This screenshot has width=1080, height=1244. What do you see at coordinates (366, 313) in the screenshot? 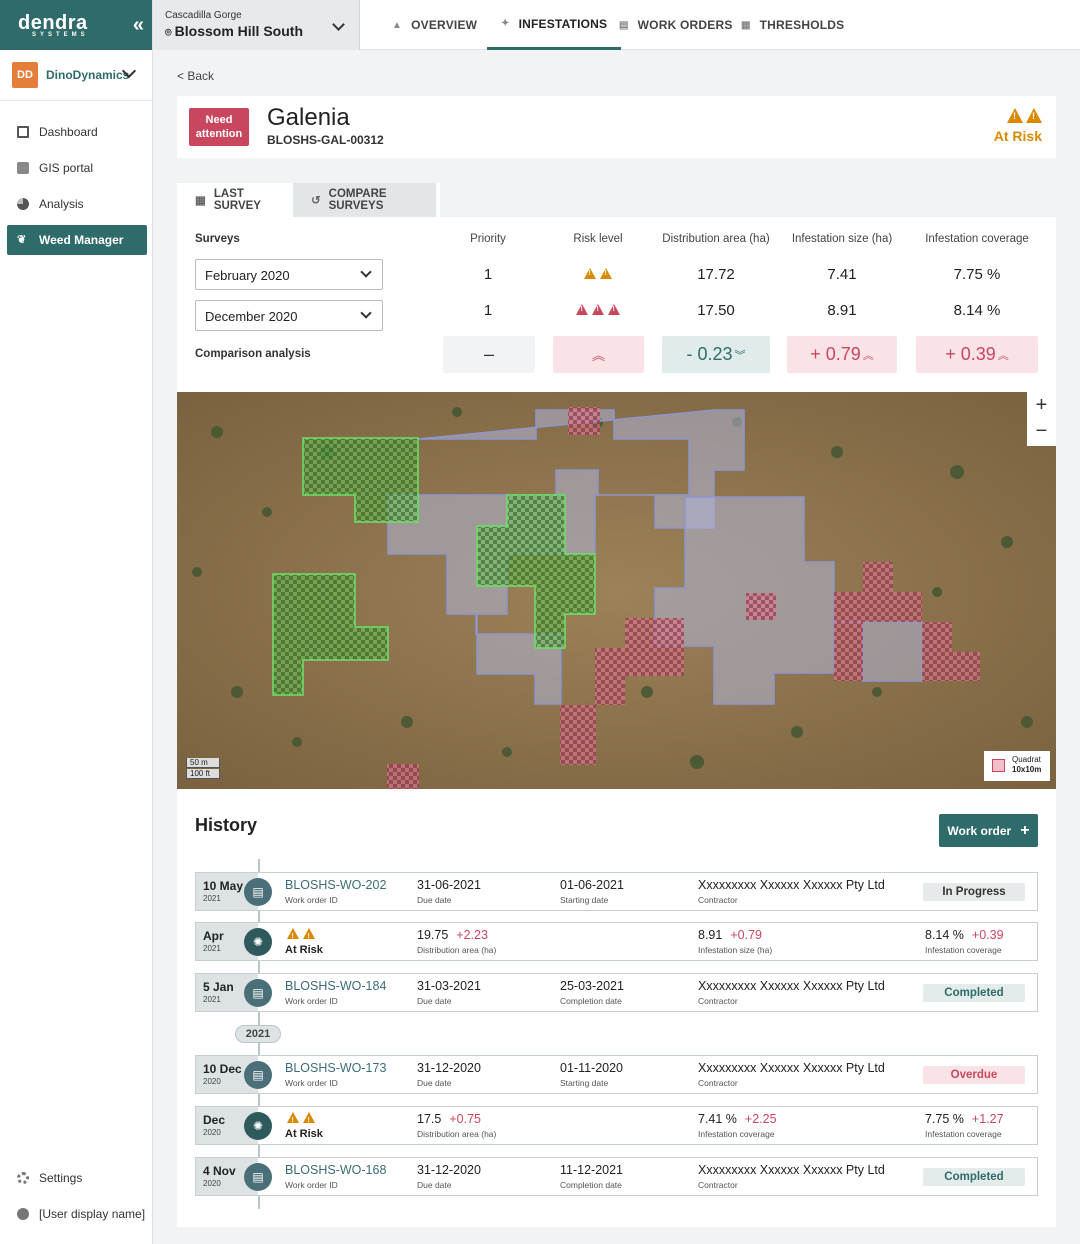
I see `chevron-down-icon` at bounding box center [366, 313].